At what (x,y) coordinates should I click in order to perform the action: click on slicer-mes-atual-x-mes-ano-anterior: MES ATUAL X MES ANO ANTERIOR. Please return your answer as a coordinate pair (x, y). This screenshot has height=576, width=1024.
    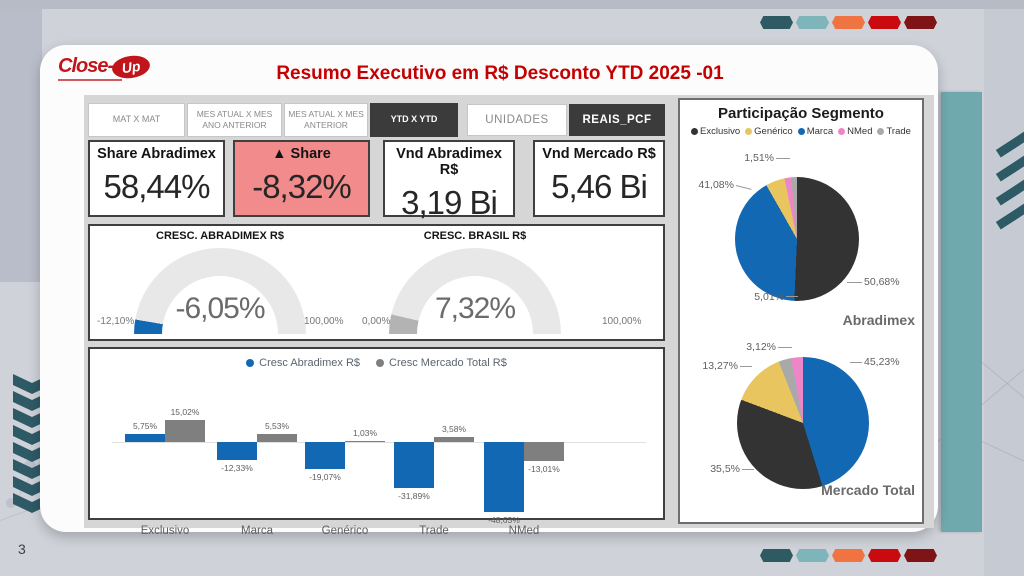
    Looking at the image, I should click on (234, 120).